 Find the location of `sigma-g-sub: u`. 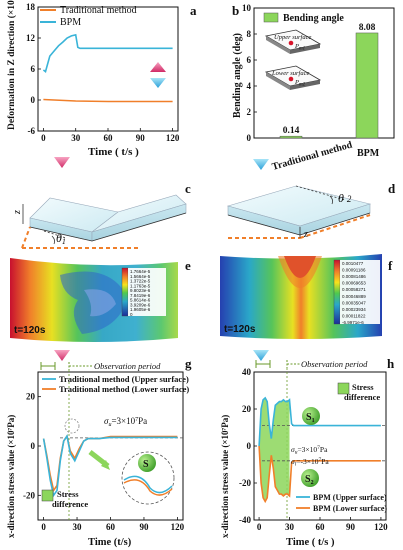

sigma-g-sub: u is located at coordinates (109, 425).